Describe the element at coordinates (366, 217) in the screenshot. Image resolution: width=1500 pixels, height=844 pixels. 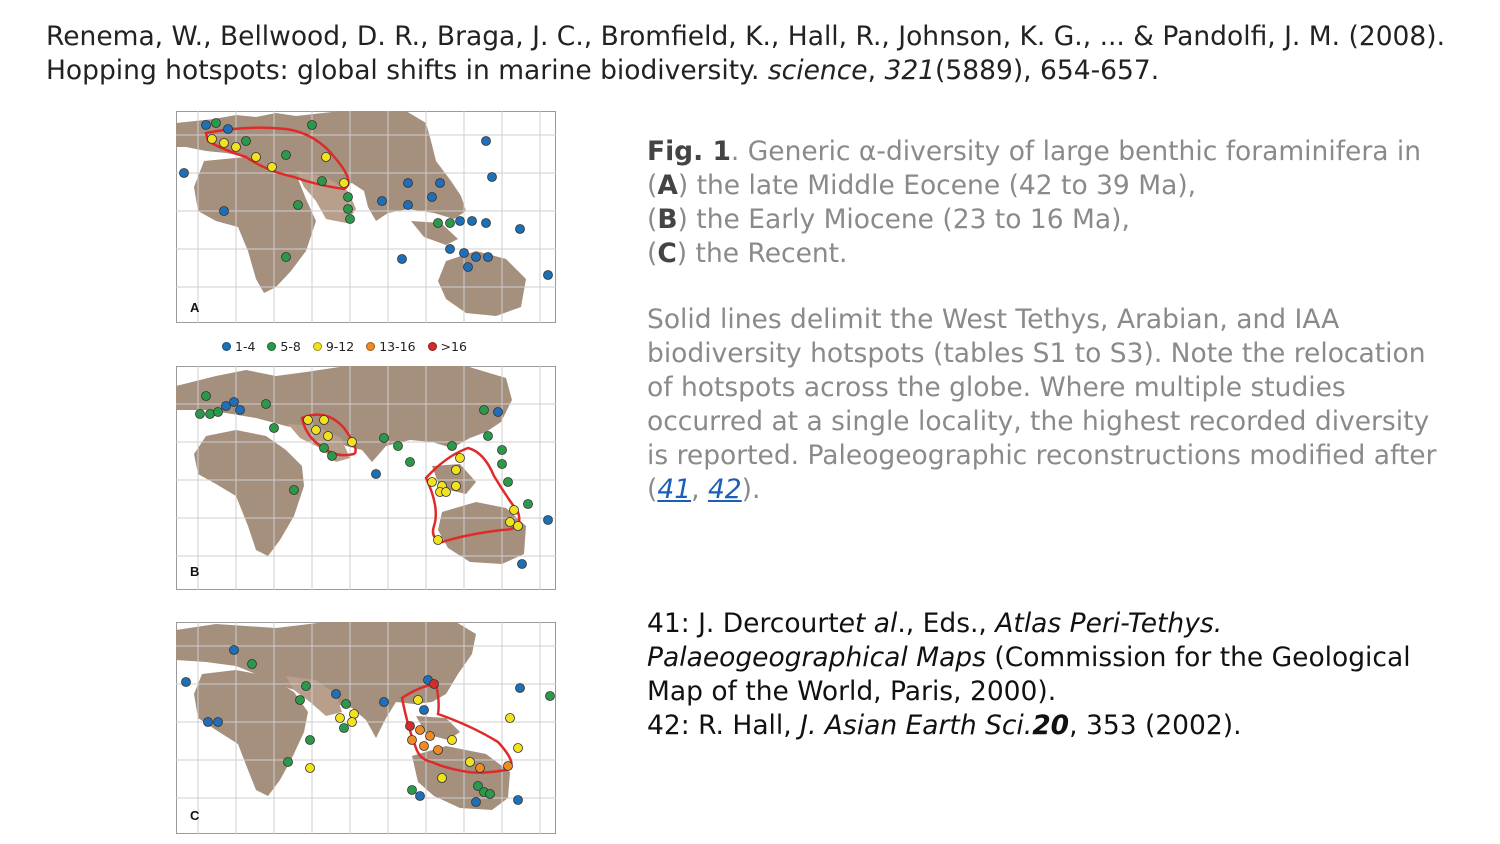
I see `map-panel-a: A` at that location.